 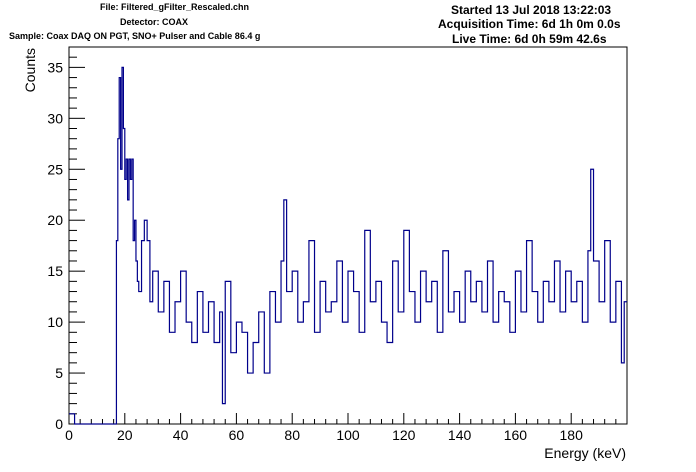 What do you see at coordinates (66, 244) in the screenshot?
I see `y-axis-ticks: 0 5 10 15 20 25 30 35` at bounding box center [66, 244].